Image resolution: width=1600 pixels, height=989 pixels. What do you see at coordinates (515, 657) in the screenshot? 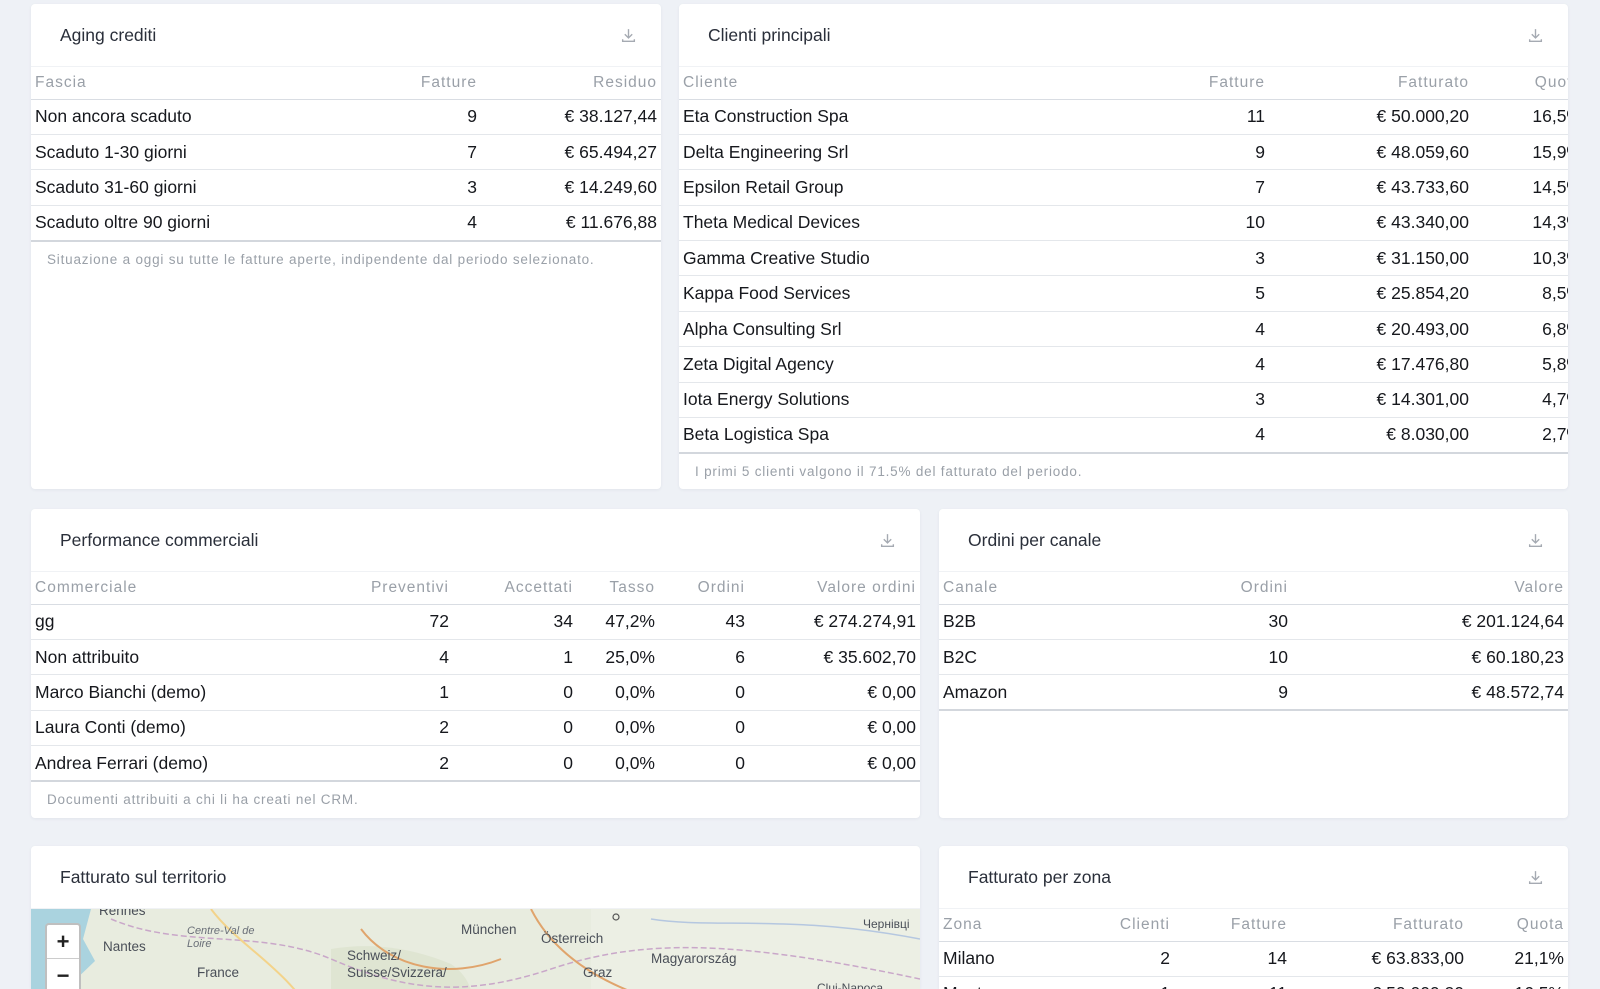
I see `table-cell: 1` at bounding box center [515, 657].